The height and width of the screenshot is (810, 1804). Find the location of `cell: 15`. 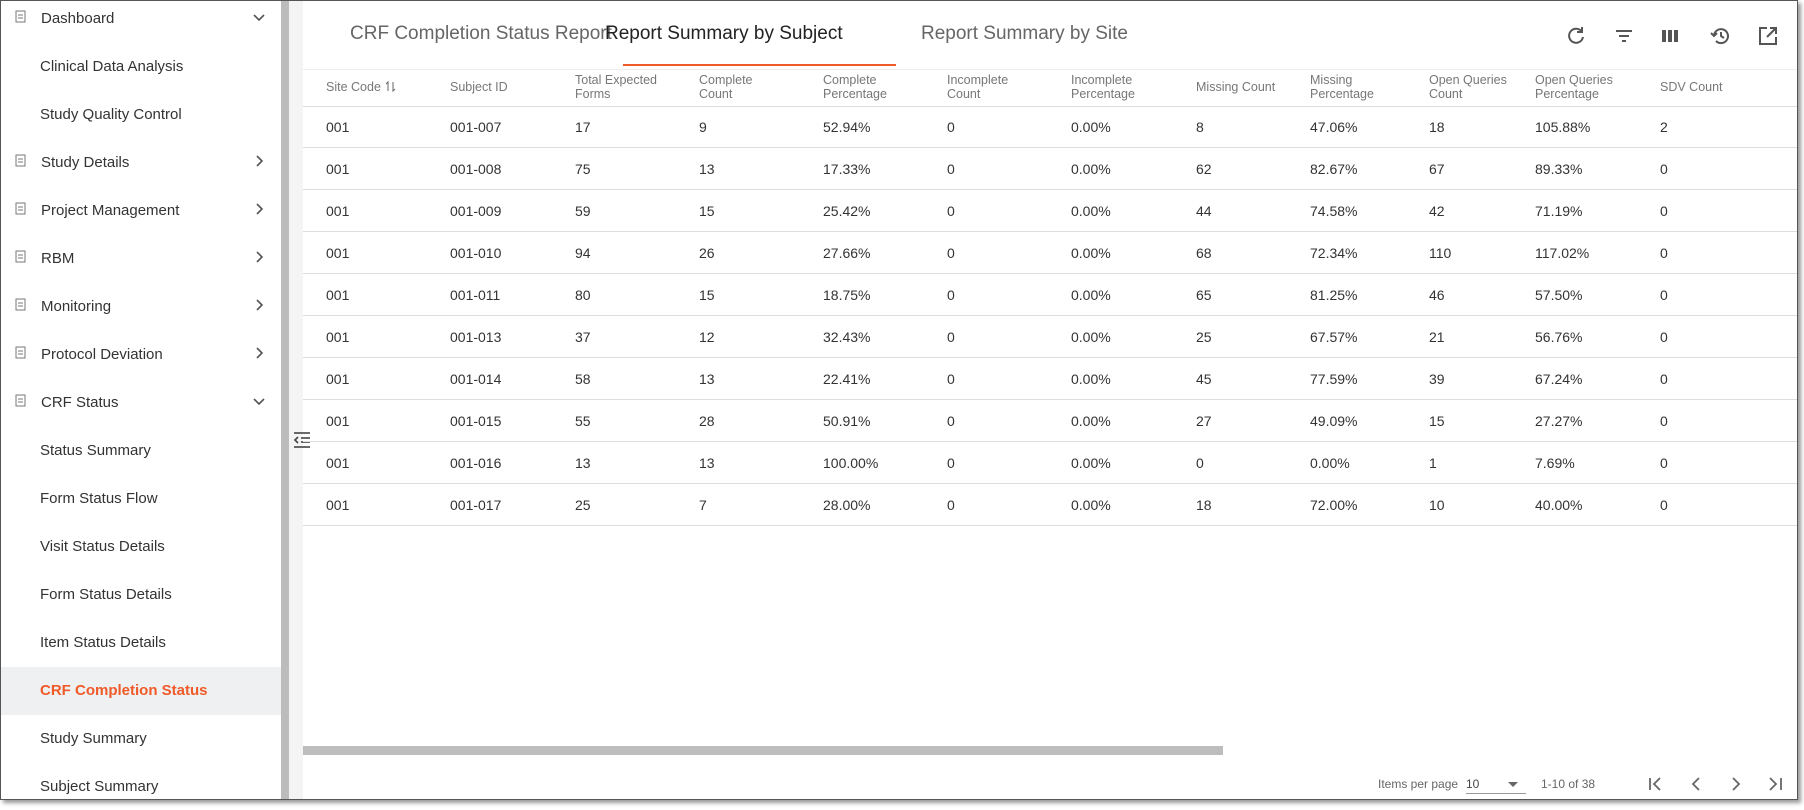

cell: 15 is located at coordinates (707, 211).